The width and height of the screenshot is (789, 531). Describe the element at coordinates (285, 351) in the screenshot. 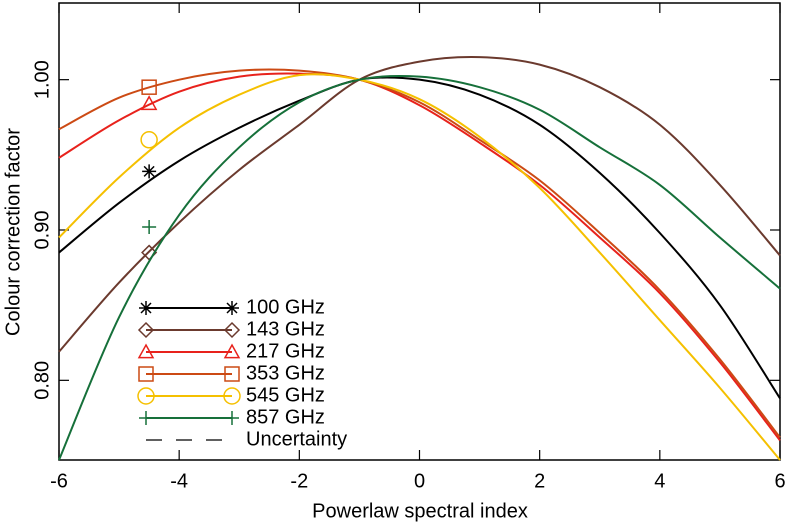

I see `legend-label: 217 GHz` at that location.